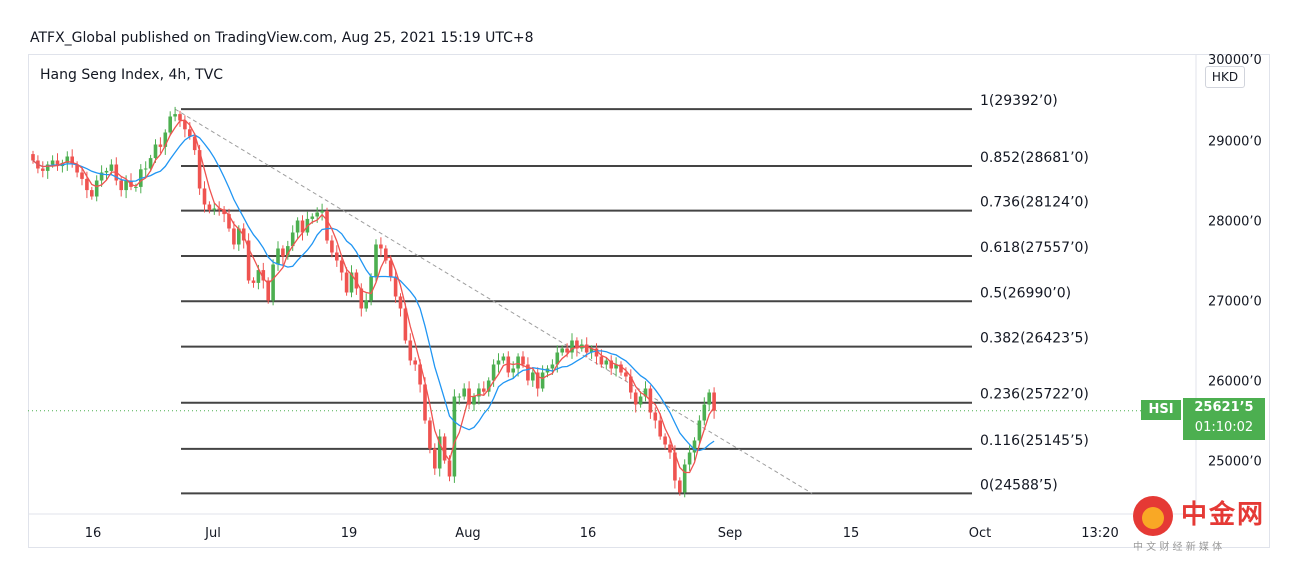 The height and width of the screenshot is (566, 1291). I want to click on fib-level-label: 0.852(28681’0), so click(1034, 158).